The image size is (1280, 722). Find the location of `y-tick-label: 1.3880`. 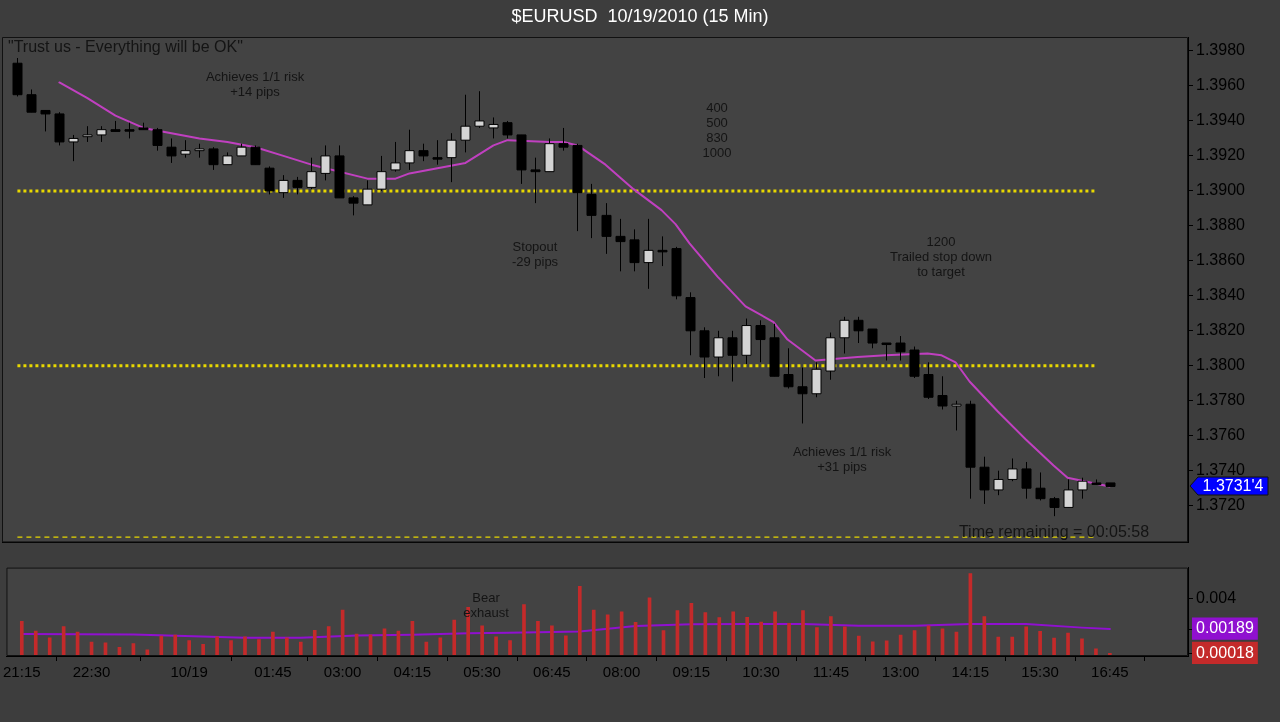

y-tick-label: 1.3880 is located at coordinates (1221, 225).